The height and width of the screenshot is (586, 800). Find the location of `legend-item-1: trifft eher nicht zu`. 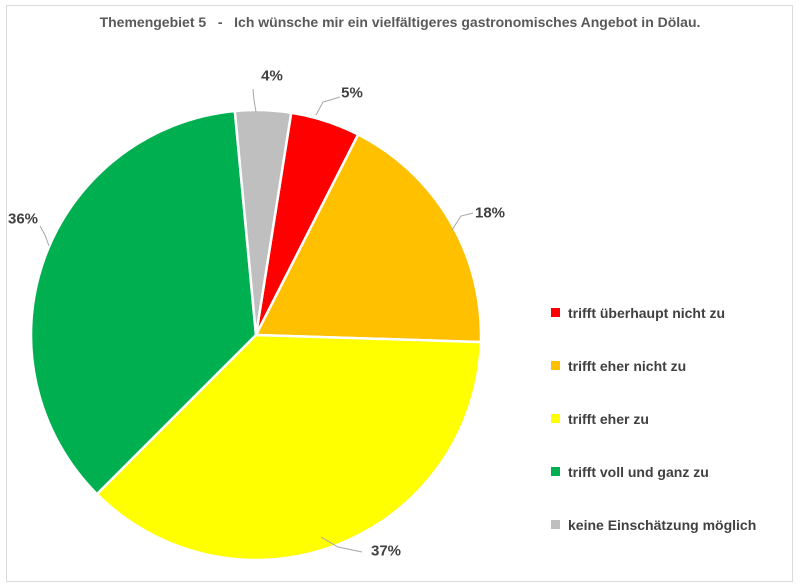

legend-item-1: trifft eher nicht zu is located at coordinates (653, 365).